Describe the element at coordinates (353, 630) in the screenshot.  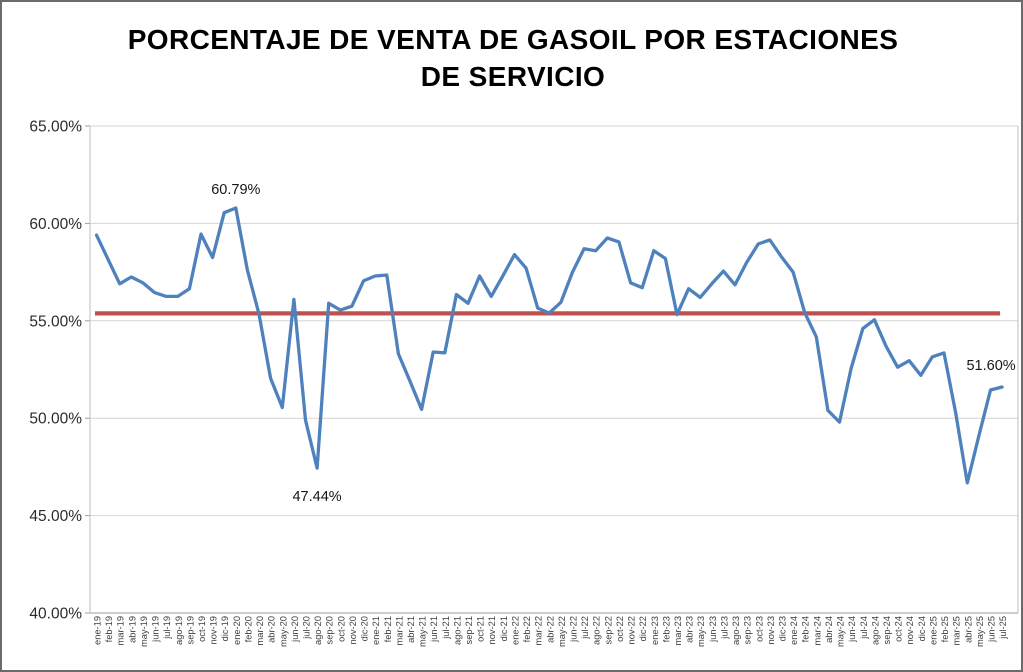
I see `x-axis-label: nov-20` at that location.